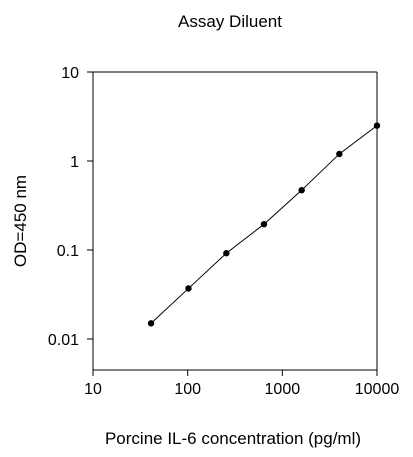 The height and width of the screenshot is (457, 413). Describe the element at coordinates (70, 207) in the screenshot. I see `y-axis-ticks: 0.01 0.1 1 10` at that location.